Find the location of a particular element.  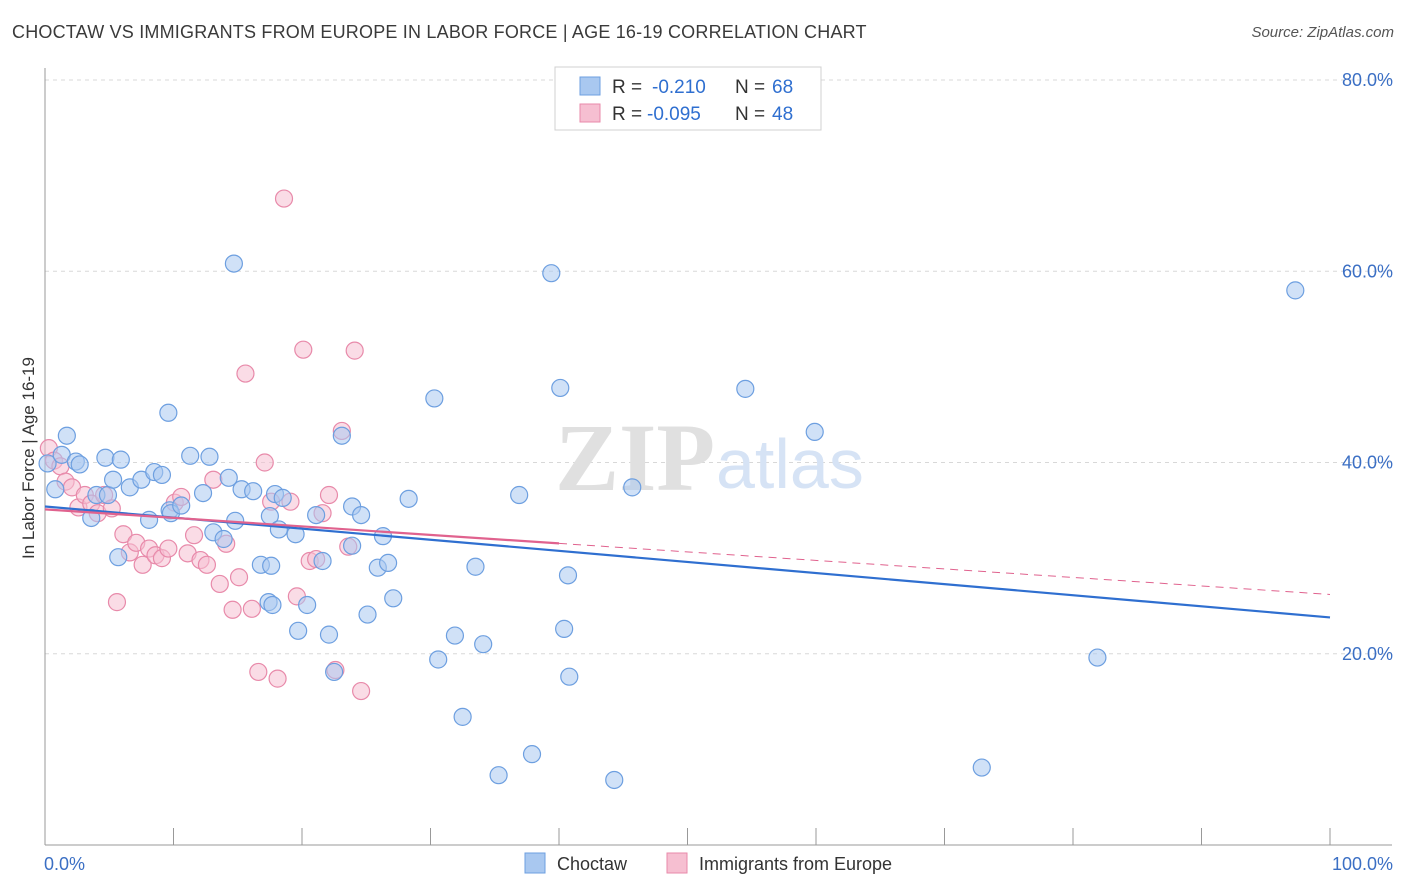

y-tick-label: 20.0% is located at coordinates (1367, 654).